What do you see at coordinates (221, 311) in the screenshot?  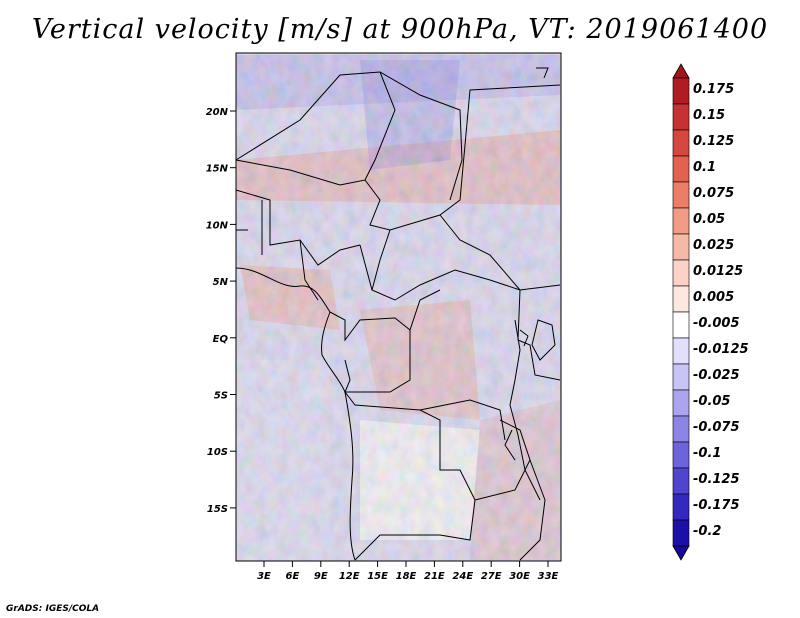 I see `latitude-axis: 20N 15N 10N 5N EQ 5S 10S 15S` at bounding box center [221, 311].